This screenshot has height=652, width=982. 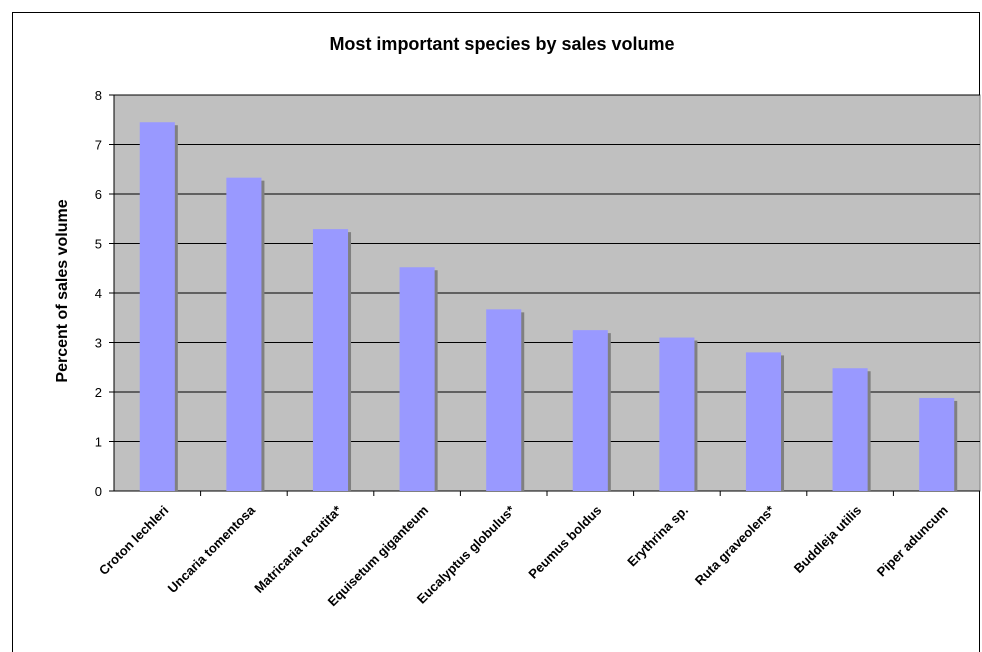 I want to click on y-tick-label: 0, so click(x=98, y=491).